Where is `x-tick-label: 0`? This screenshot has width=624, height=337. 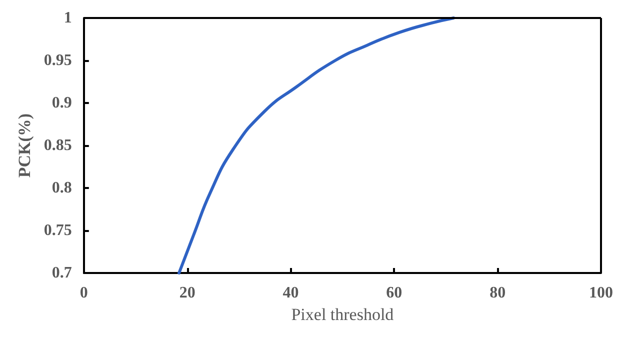 x-tick-label: 0 is located at coordinates (84, 293).